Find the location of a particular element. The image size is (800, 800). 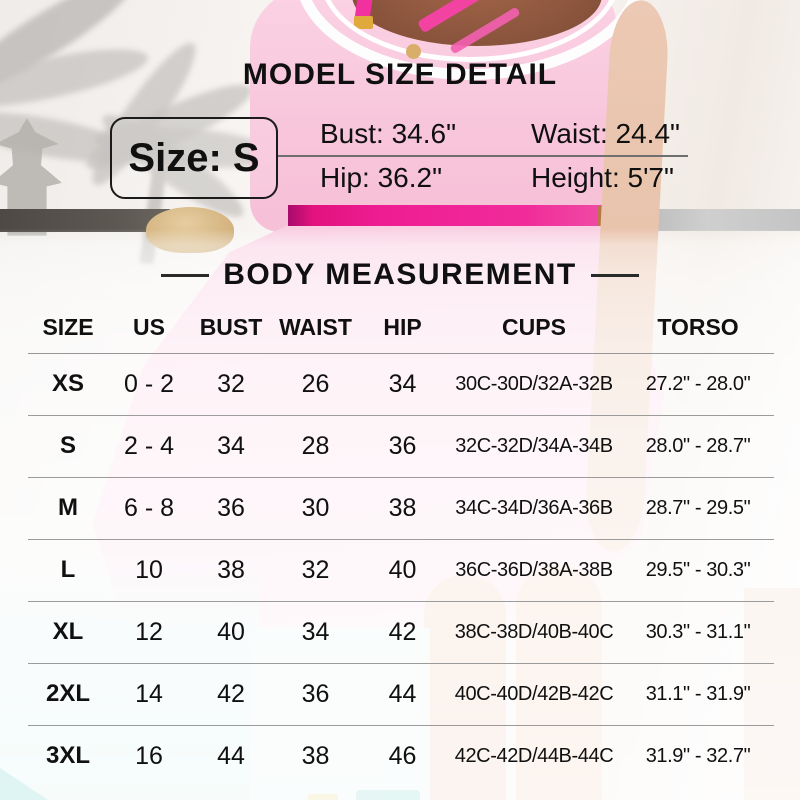

stats-divider-line is located at coordinates (483, 156).